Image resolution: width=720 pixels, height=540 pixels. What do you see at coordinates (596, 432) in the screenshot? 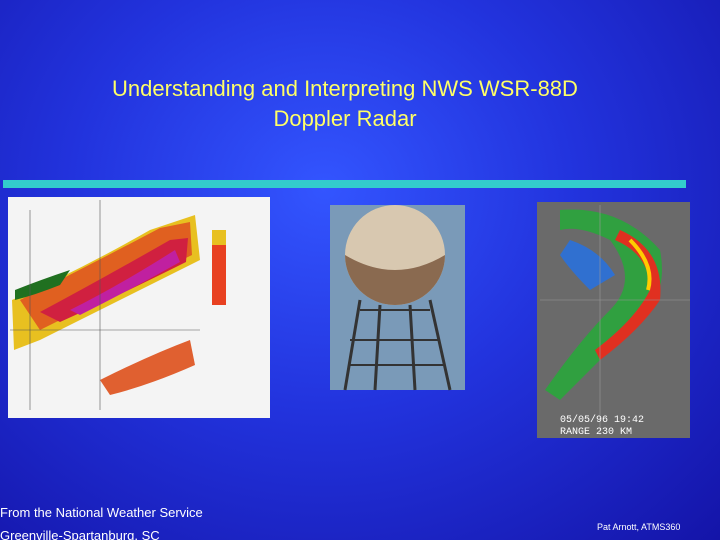
I see `radar-range: RANGE 230 KM` at bounding box center [596, 432].